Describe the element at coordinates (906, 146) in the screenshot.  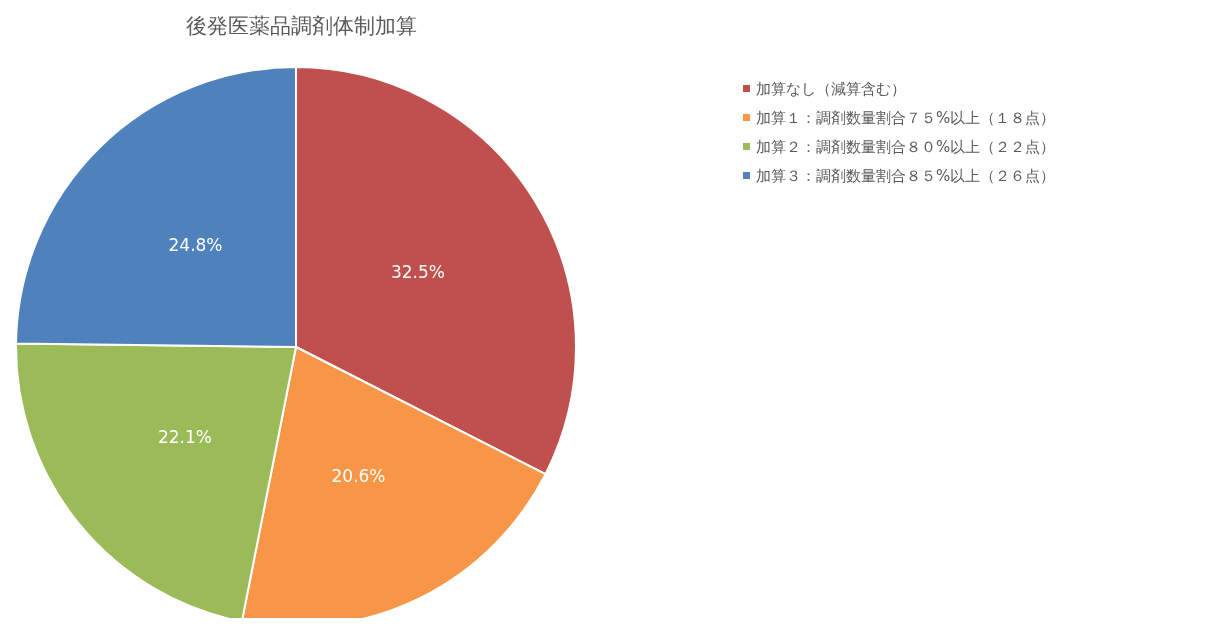
I see `legend-label: 加算２：調剤数量割合８０%以上（２２点）` at that location.